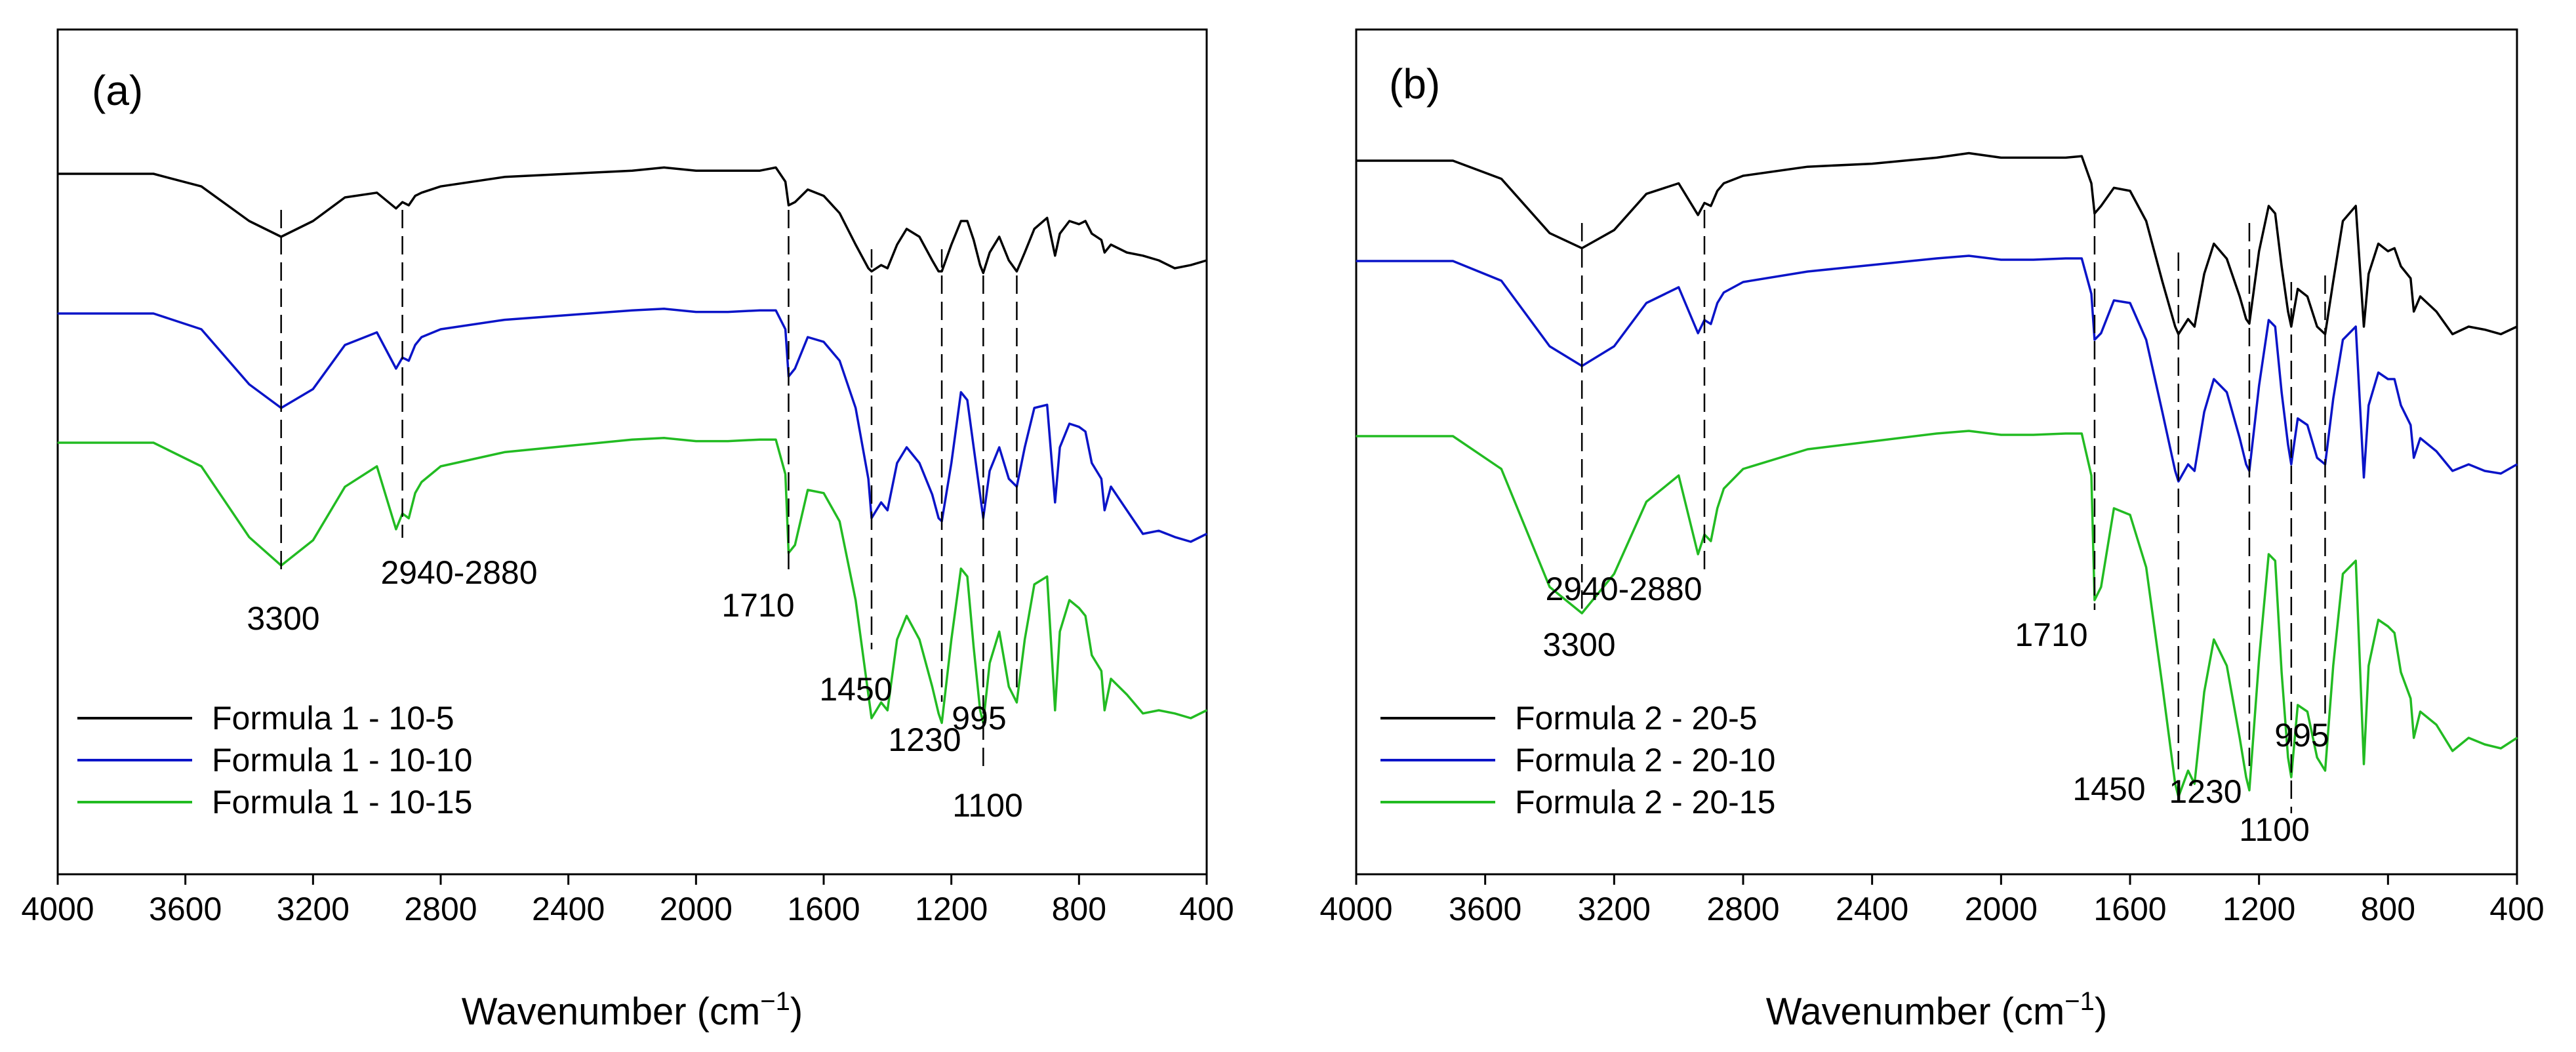 Image resolution: width=2576 pixels, height=1052 pixels. What do you see at coordinates (1623, 589) in the screenshot?
I see `peak-label: 2940-2880` at bounding box center [1623, 589].